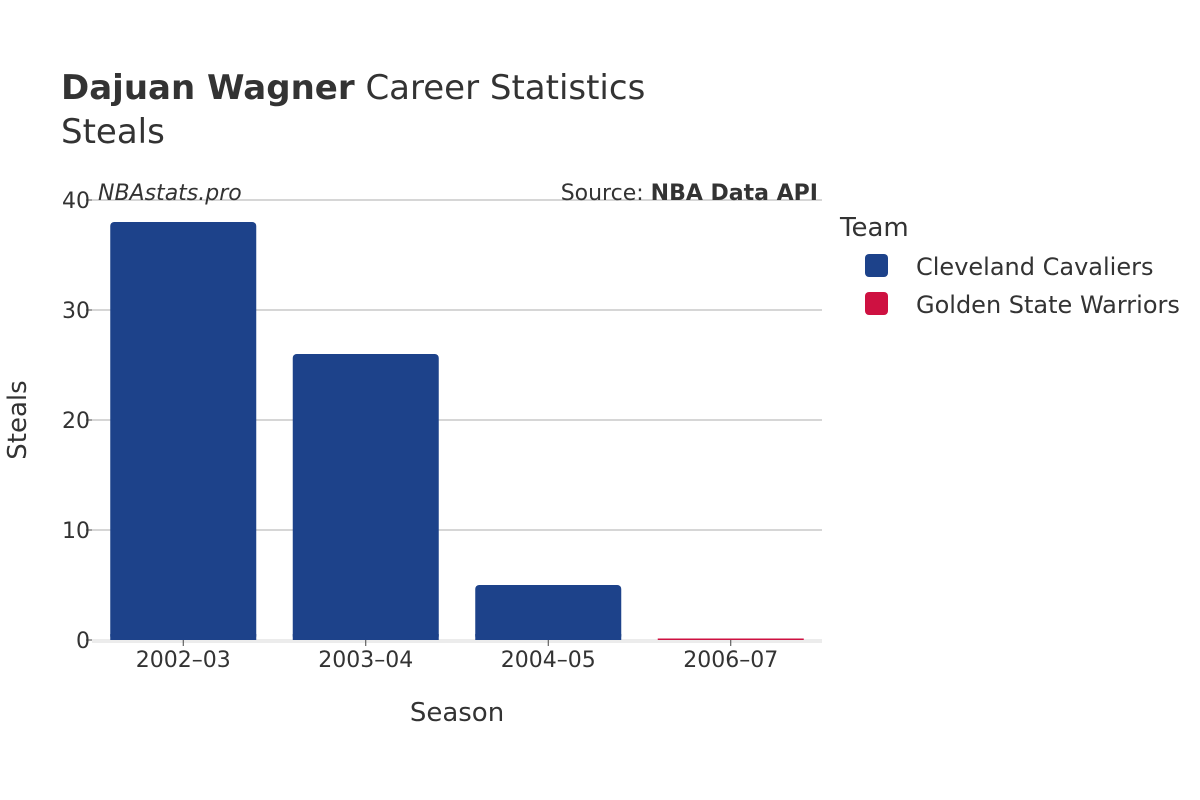 This screenshot has width=1200, height=800. I want to click on source-name: NBA Data API, so click(734, 193).